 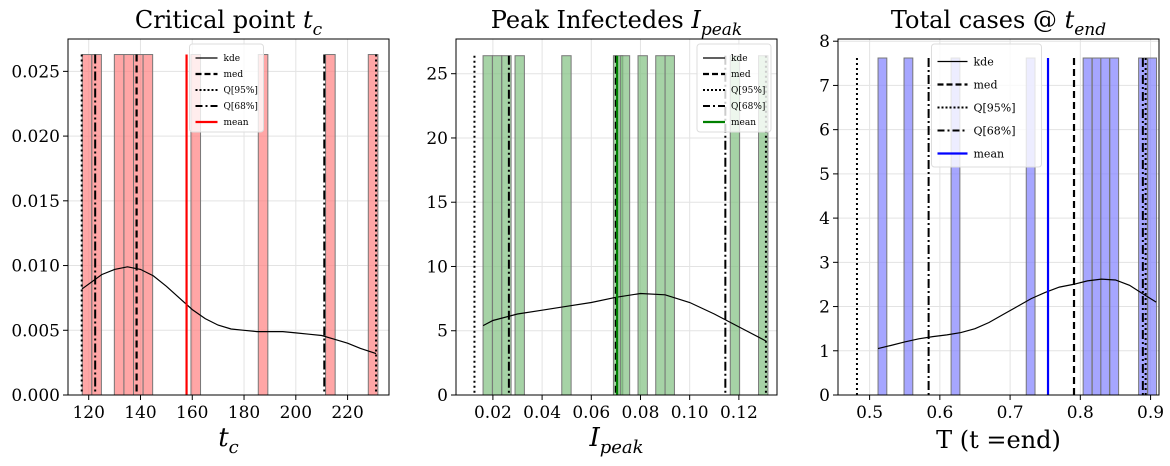 I want to click on y-tick-label: 4, so click(x=824, y=219).